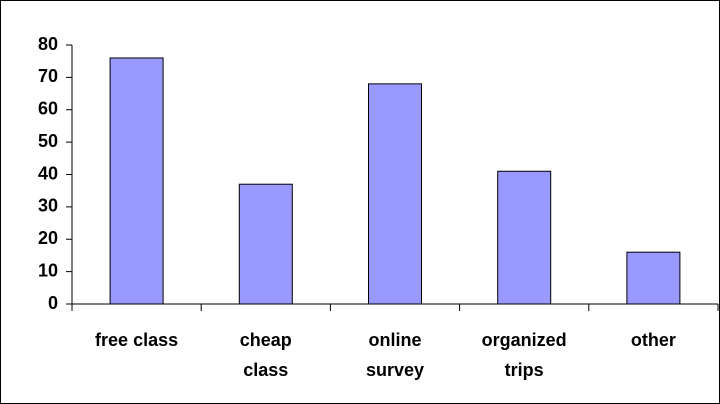 The height and width of the screenshot is (404, 720). I want to click on y-tick-label: 30, so click(48, 206).